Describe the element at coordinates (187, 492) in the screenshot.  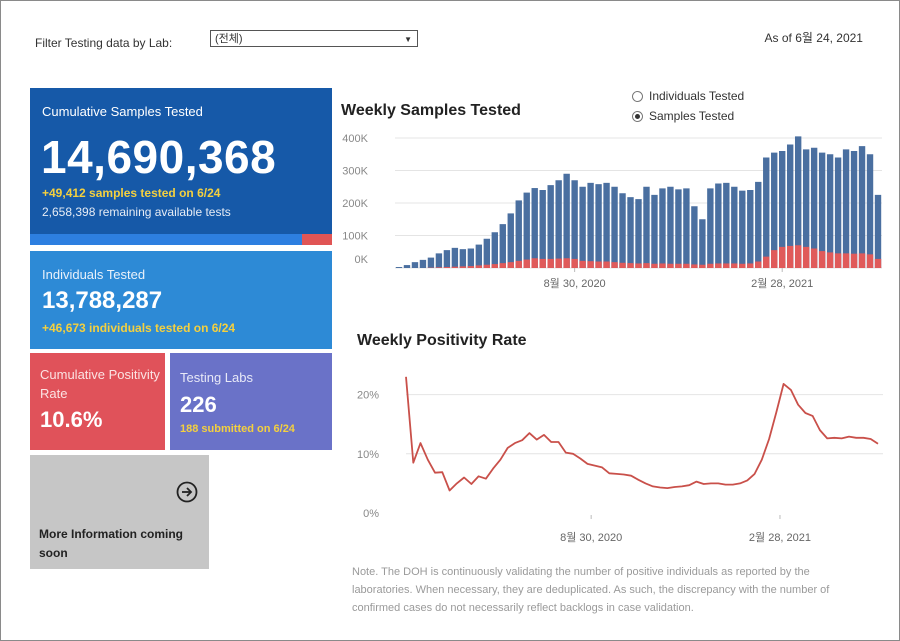
I see `arrow-right-circle-icon` at that location.